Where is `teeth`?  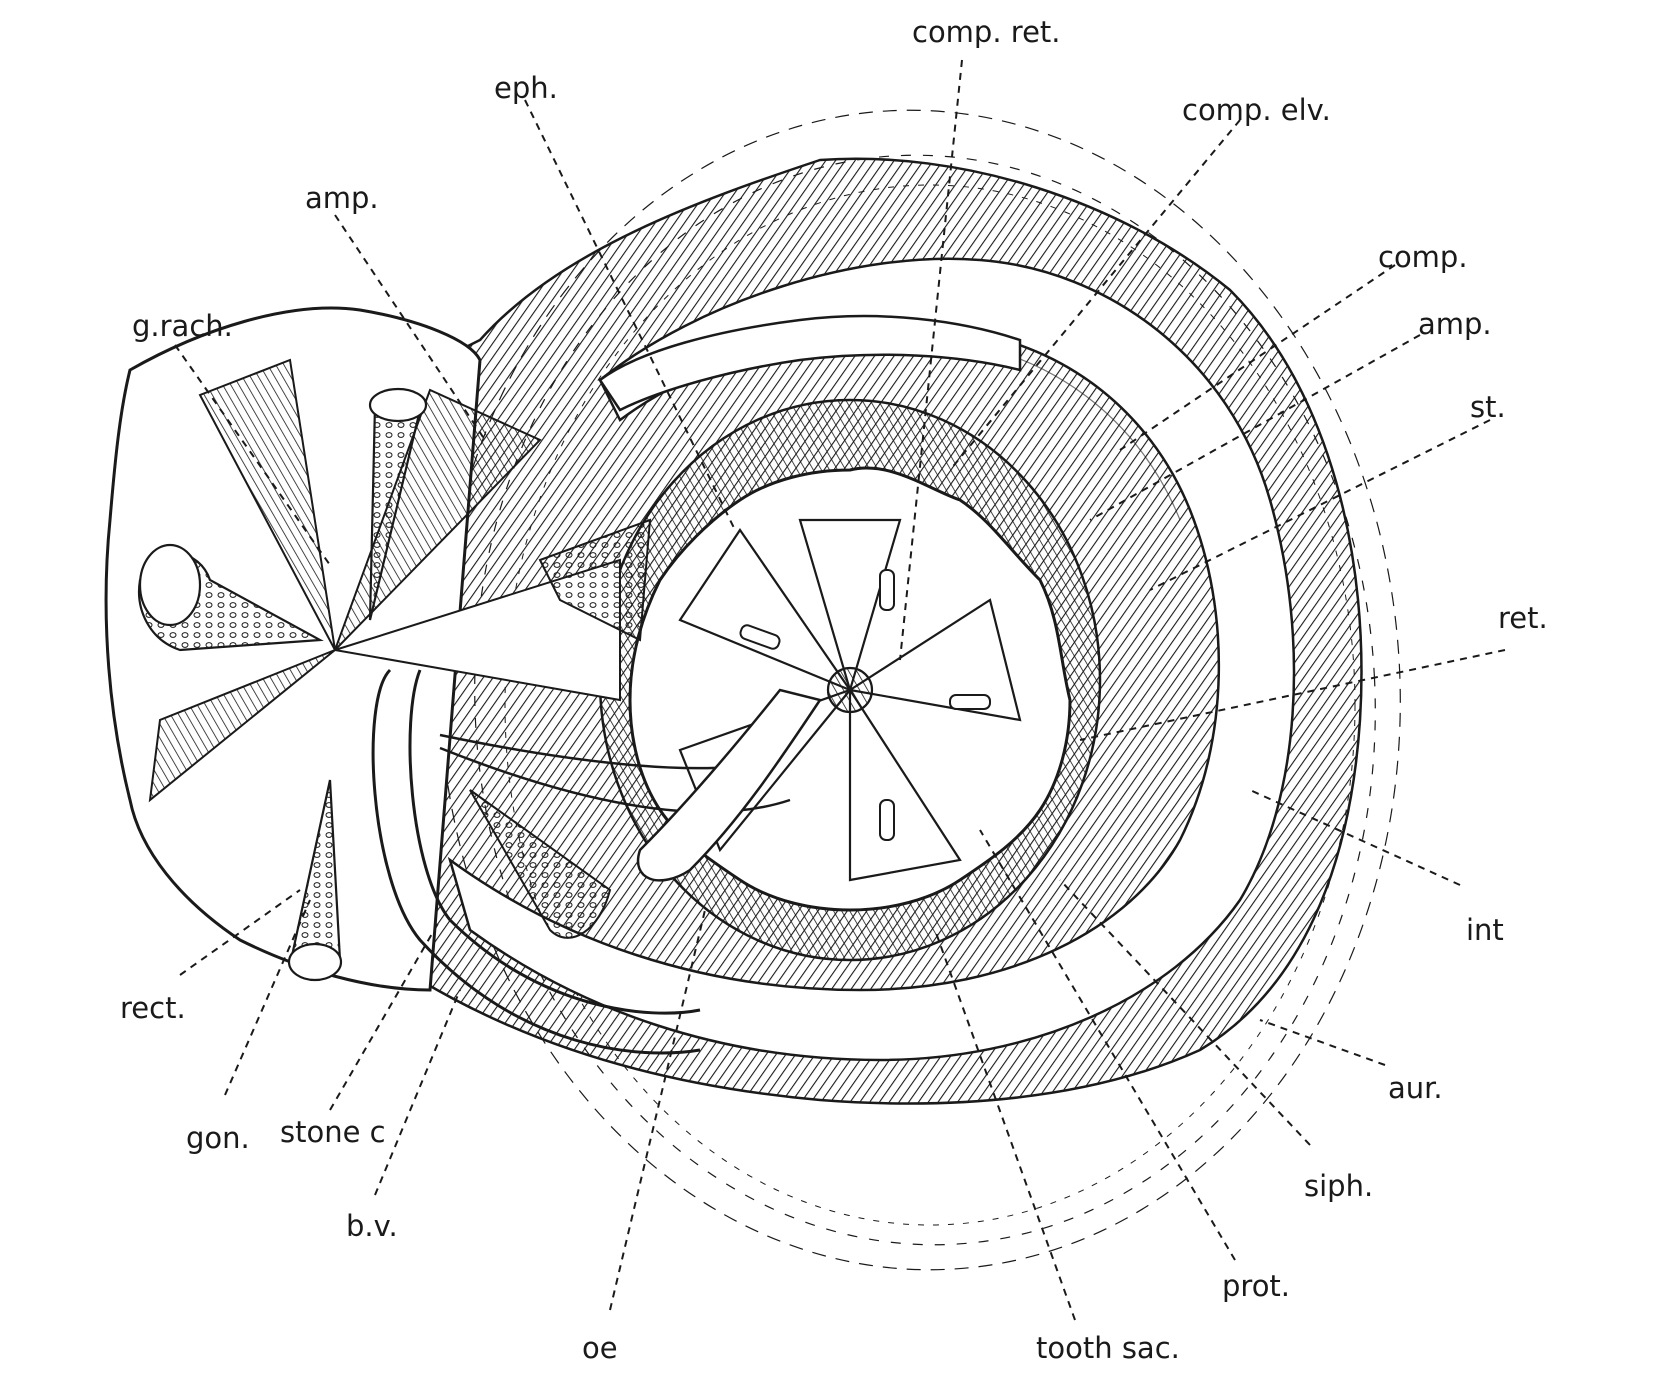
teeth is located at coordinates (865, 705).